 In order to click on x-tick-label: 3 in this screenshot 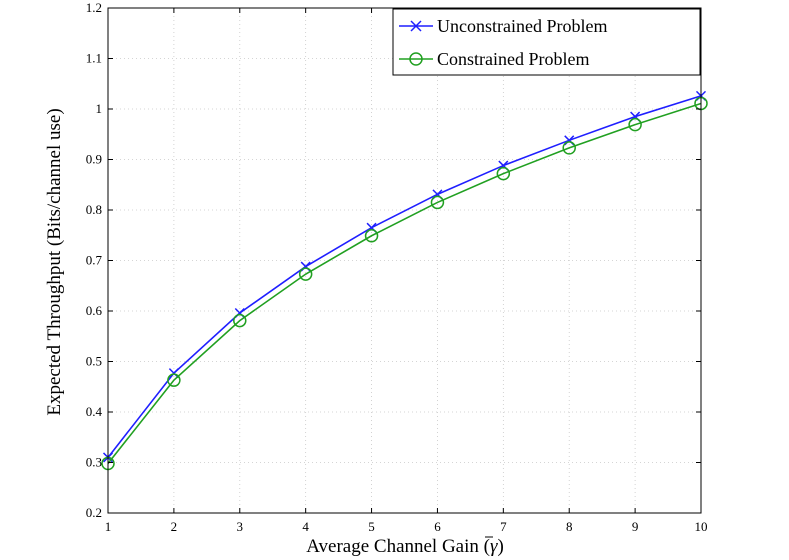, I will do `click(240, 526)`.